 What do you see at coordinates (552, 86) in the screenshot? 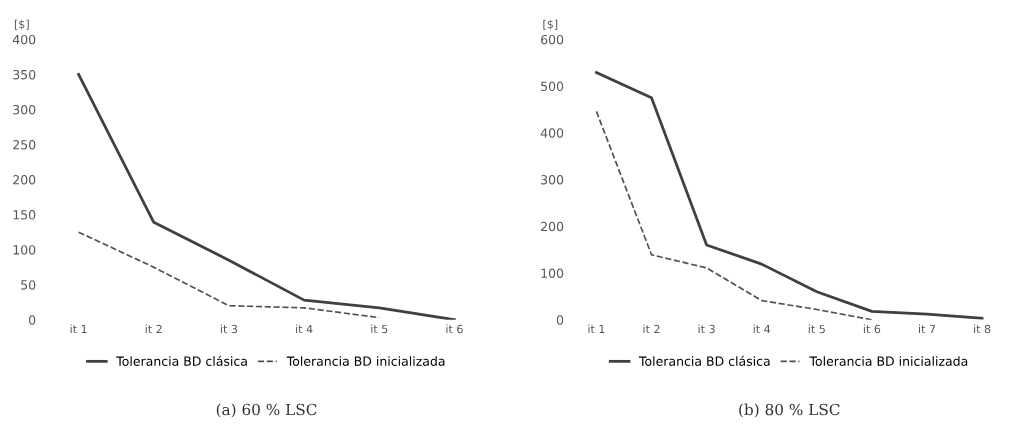
I see `y-tick-label: 500` at bounding box center [552, 86].